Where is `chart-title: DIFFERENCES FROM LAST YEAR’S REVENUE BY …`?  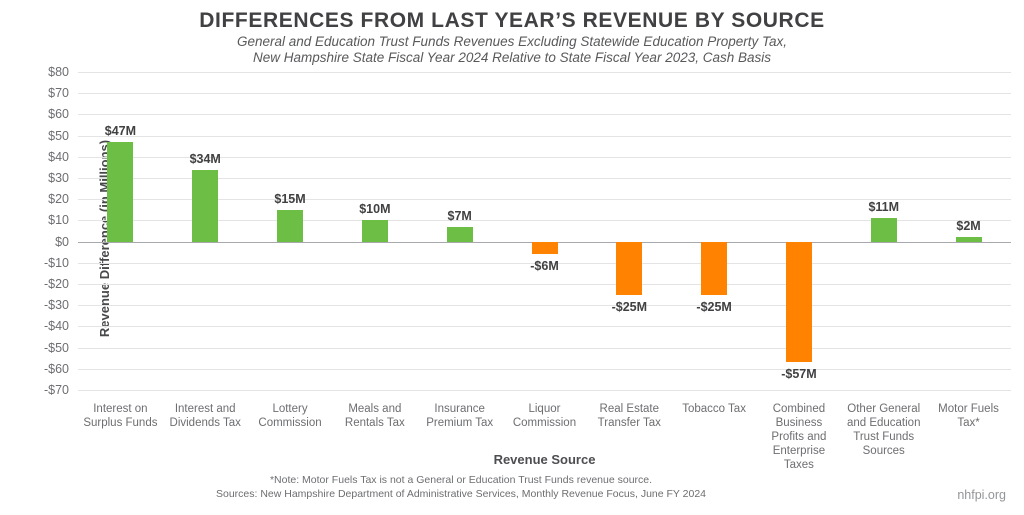
chart-title: DIFFERENCES FROM LAST YEAR’S REVENUE BY … is located at coordinates (512, 20).